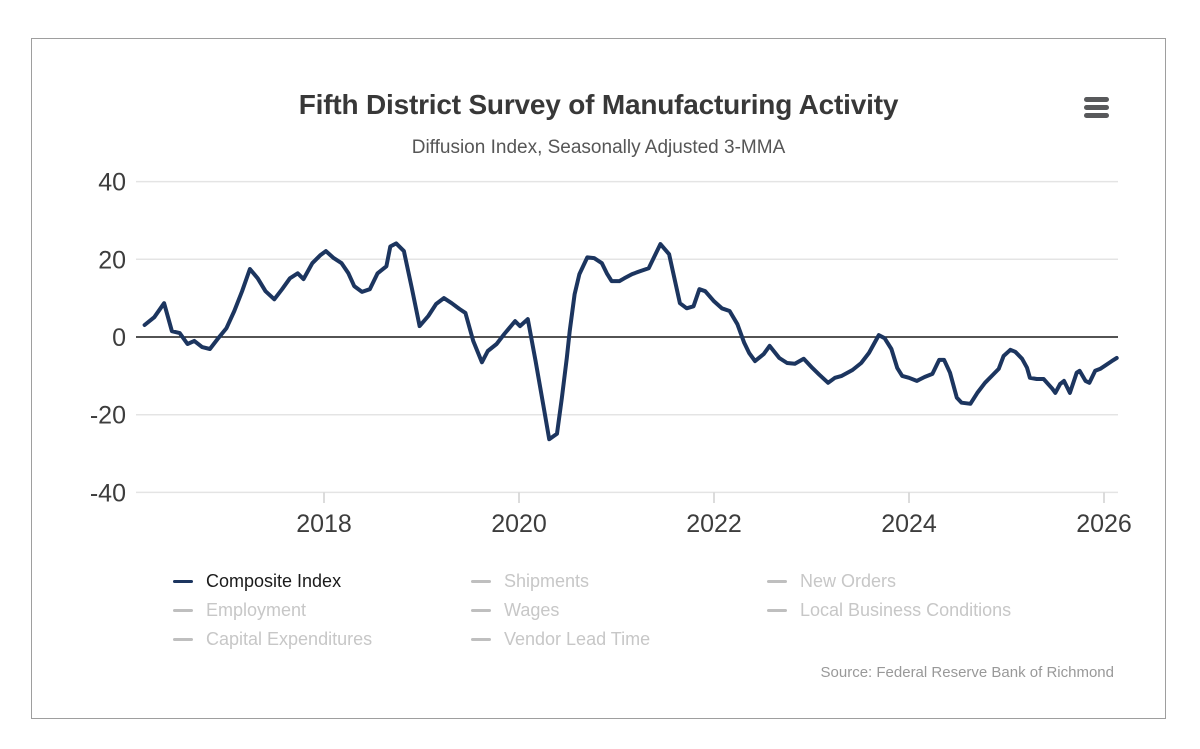 The height and width of the screenshot is (749, 1200). I want to click on y-axis-tick-label: 20, so click(112, 260).